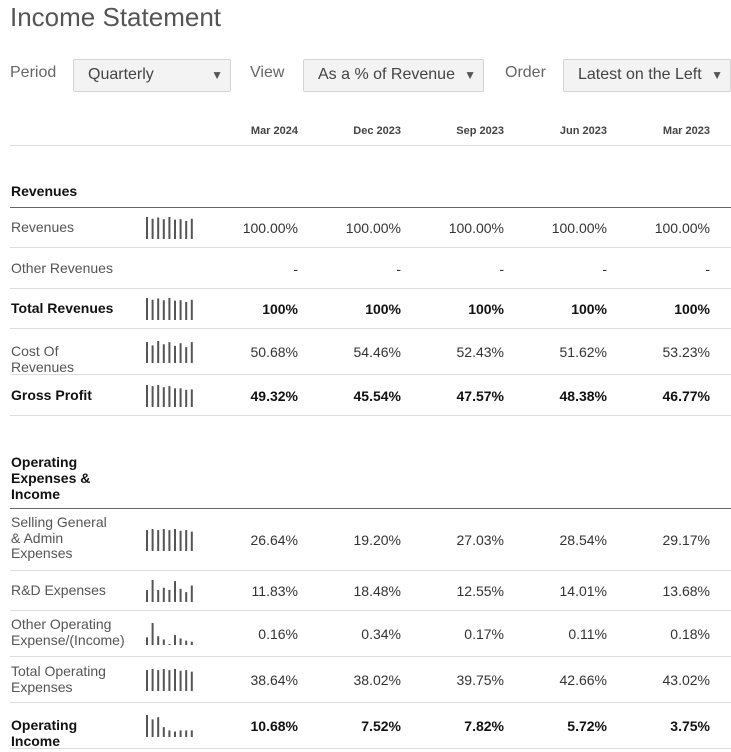 Image resolution: width=731 pixels, height=752 pixels. What do you see at coordinates (370, 508) in the screenshot?
I see `section-divider` at bounding box center [370, 508].